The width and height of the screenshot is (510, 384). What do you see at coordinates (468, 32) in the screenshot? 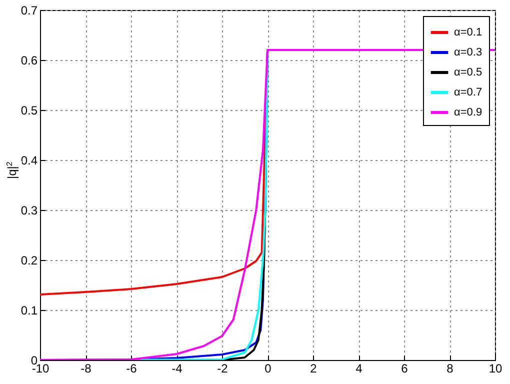
I see `legend-label: α=0.1` at bounding box center [468, 32].